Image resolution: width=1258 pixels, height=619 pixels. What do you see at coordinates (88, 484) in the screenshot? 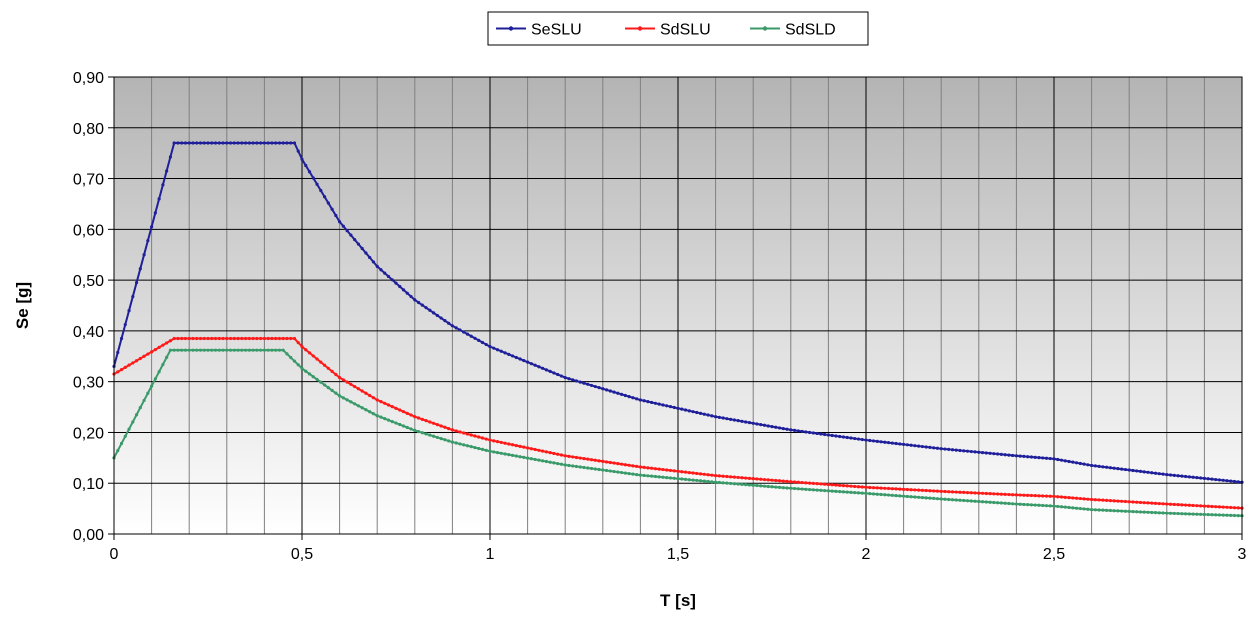
I see `y-tick-label: 0,10` at bounding box center [88, 484].